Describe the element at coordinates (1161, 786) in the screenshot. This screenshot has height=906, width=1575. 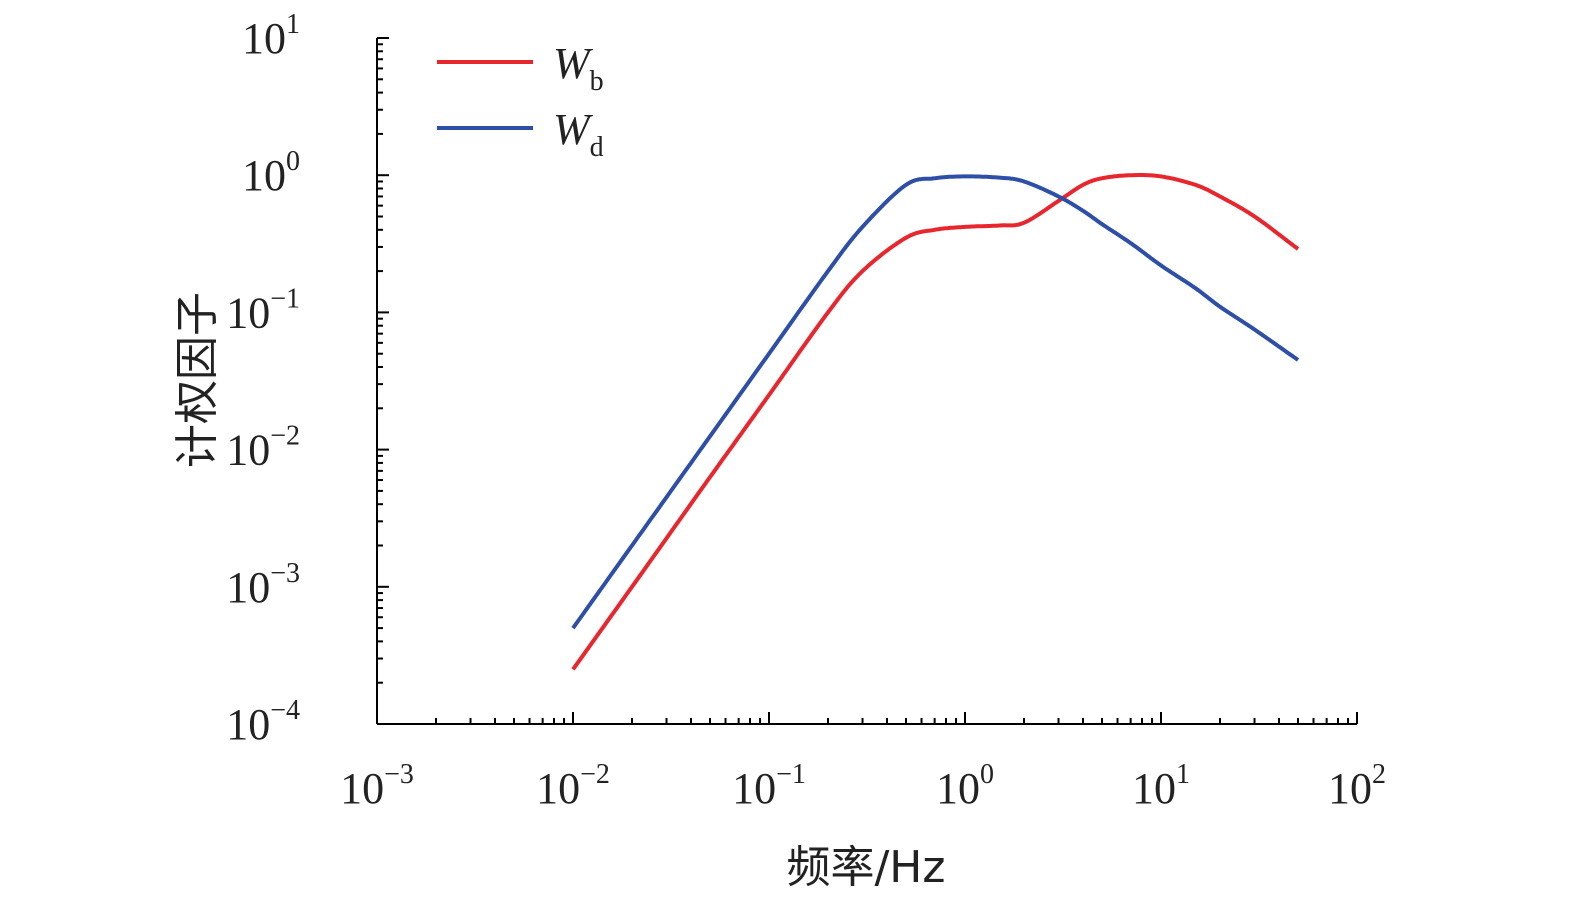
I see `x-tick-label: 10¹` at that location.